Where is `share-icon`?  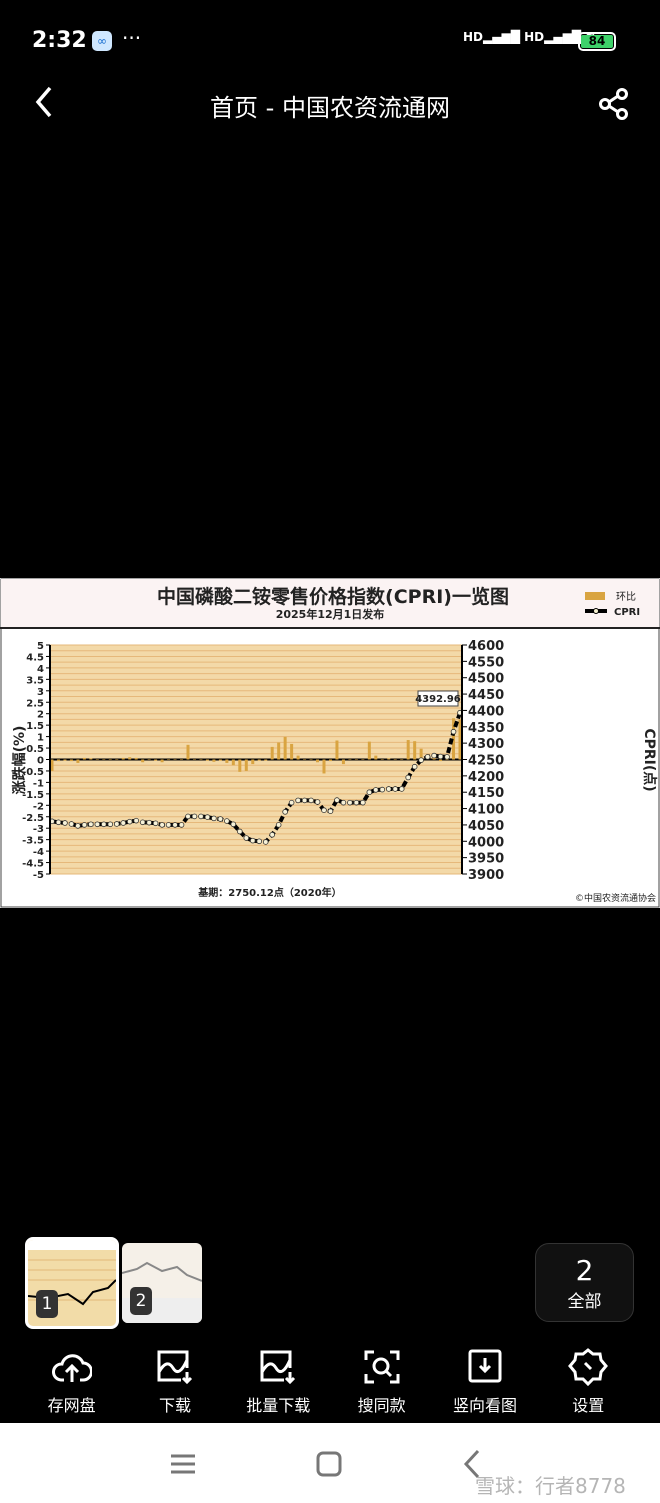
share-icon is located at coordinates (613, 104).